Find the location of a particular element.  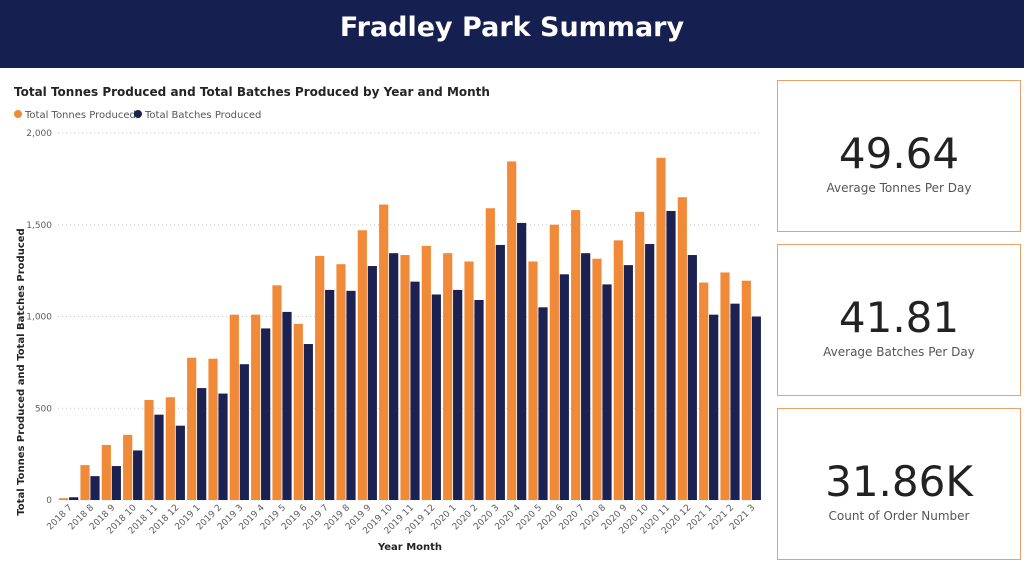

kpi-value-avg-batches: 41.81 is located at coordinates (899, 317).